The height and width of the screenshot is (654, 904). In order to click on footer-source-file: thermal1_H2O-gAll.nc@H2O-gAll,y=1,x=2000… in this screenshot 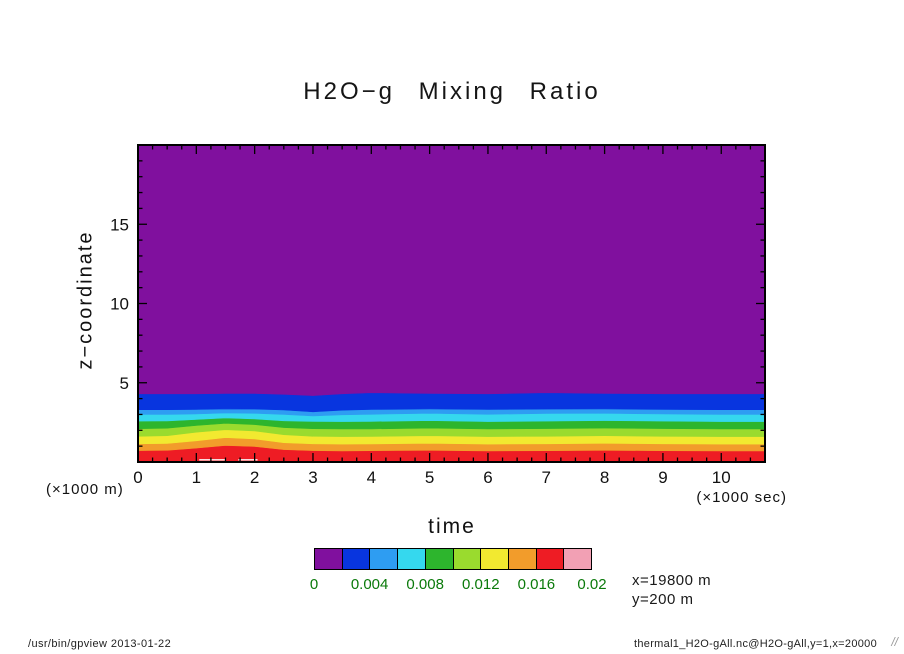, I will do `click(755, 644)`.